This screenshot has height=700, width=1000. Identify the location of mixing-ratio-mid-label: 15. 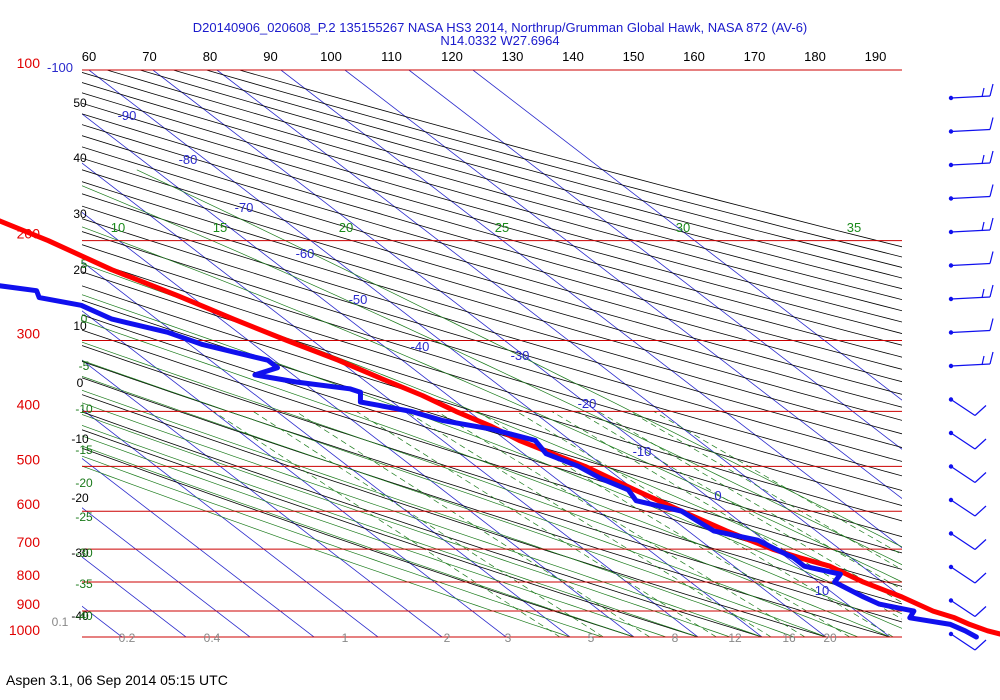
(220, 227).